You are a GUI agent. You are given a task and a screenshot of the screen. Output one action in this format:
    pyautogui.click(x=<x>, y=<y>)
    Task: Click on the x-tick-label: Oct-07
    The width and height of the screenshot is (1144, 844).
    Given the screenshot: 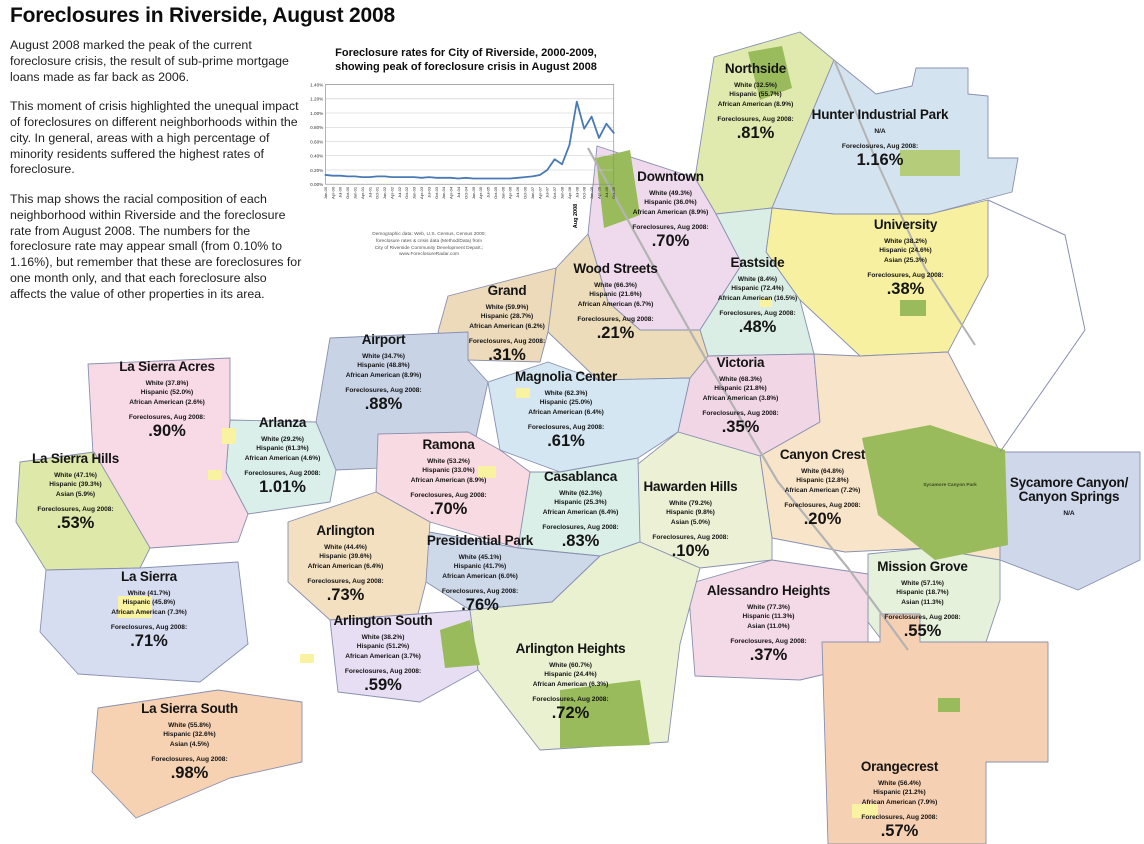 What is the action you would take?
    pyautogui.click(x=554, y=192)
    